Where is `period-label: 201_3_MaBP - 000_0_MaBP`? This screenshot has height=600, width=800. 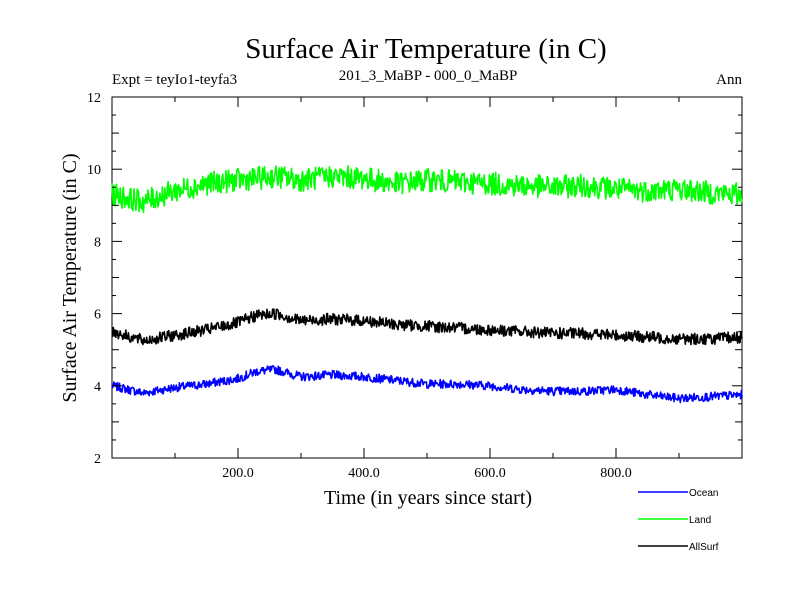 period-label: 201_3_MaBP - 000_0_MaBP is located at coordinates (428, 76).